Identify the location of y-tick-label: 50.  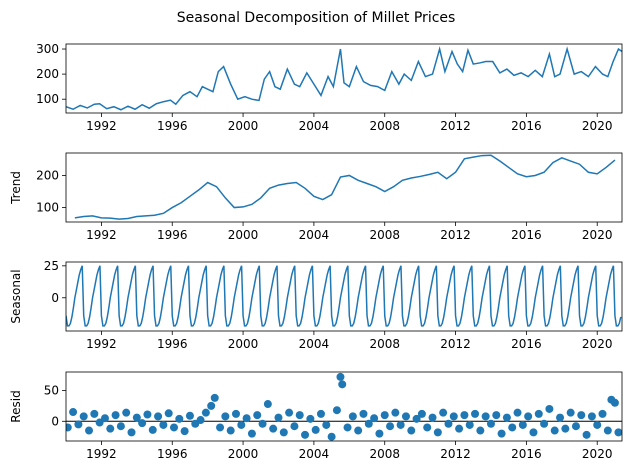
(51, 390).